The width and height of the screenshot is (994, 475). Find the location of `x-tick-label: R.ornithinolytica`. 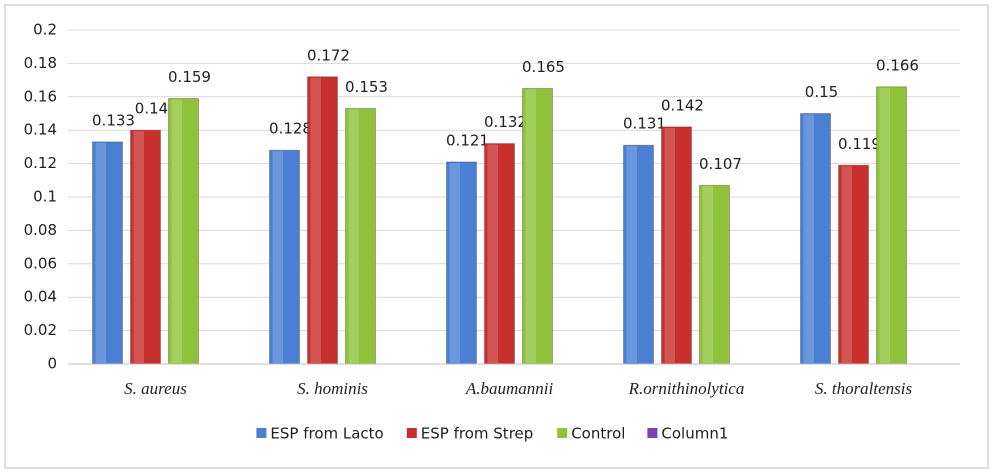

x-tick-label: R.ornithinolytica is located at coordinates (686, 388).